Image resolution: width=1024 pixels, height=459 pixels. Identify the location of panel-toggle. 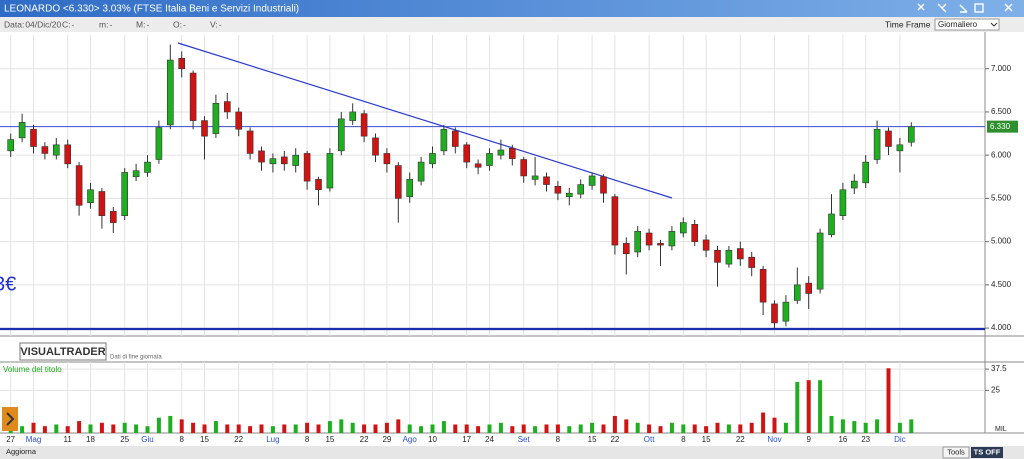
(10, 419).